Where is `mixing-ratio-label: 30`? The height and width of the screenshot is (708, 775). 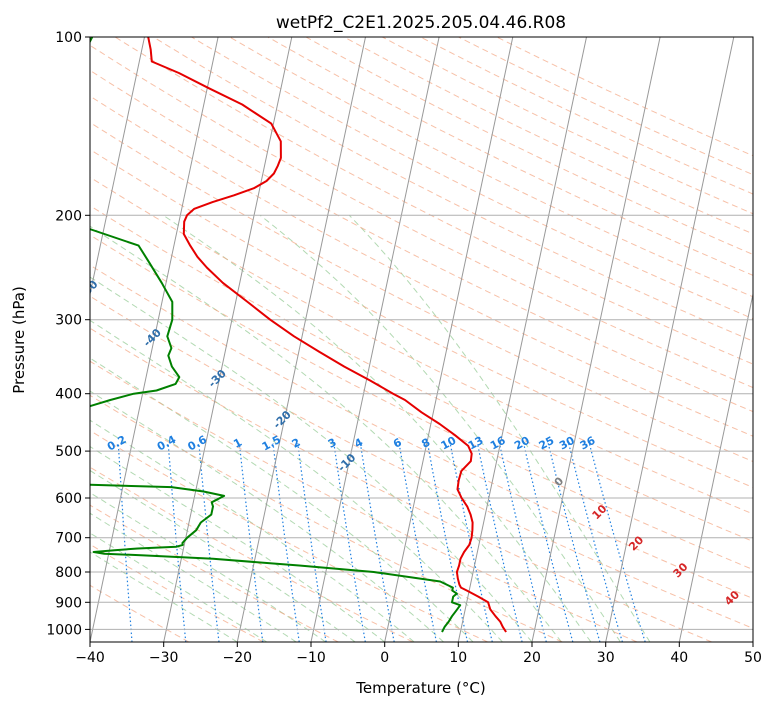
mixing-ratio-label: 30 is located at coordinates (567, 443).